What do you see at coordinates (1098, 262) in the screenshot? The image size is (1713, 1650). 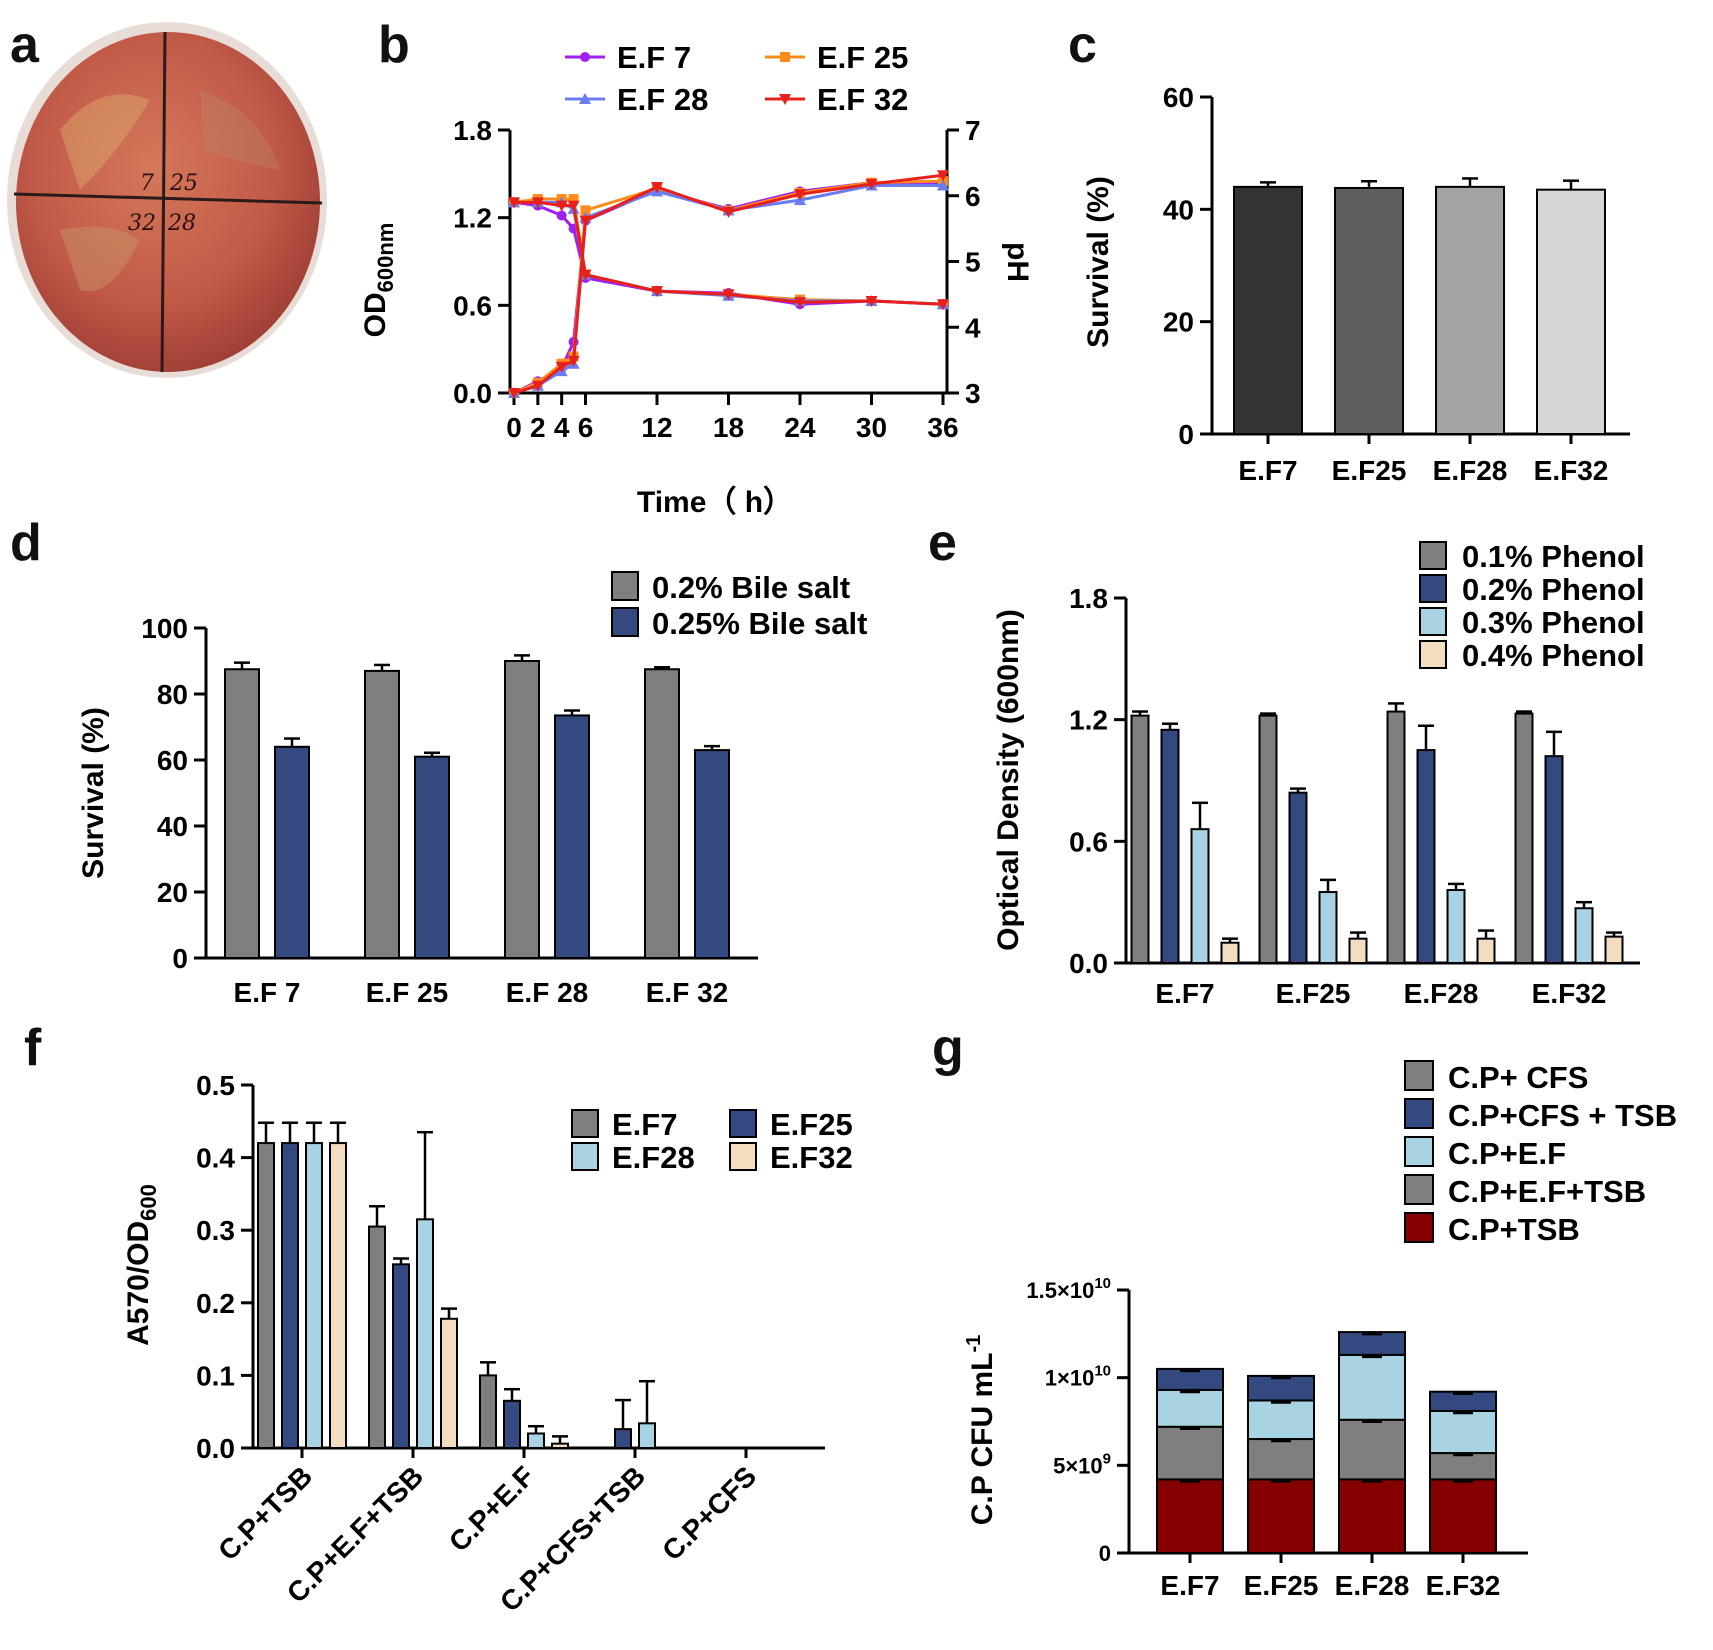 I see `y-axis-label: Survival (%)` at bounding box center [1098, 262].